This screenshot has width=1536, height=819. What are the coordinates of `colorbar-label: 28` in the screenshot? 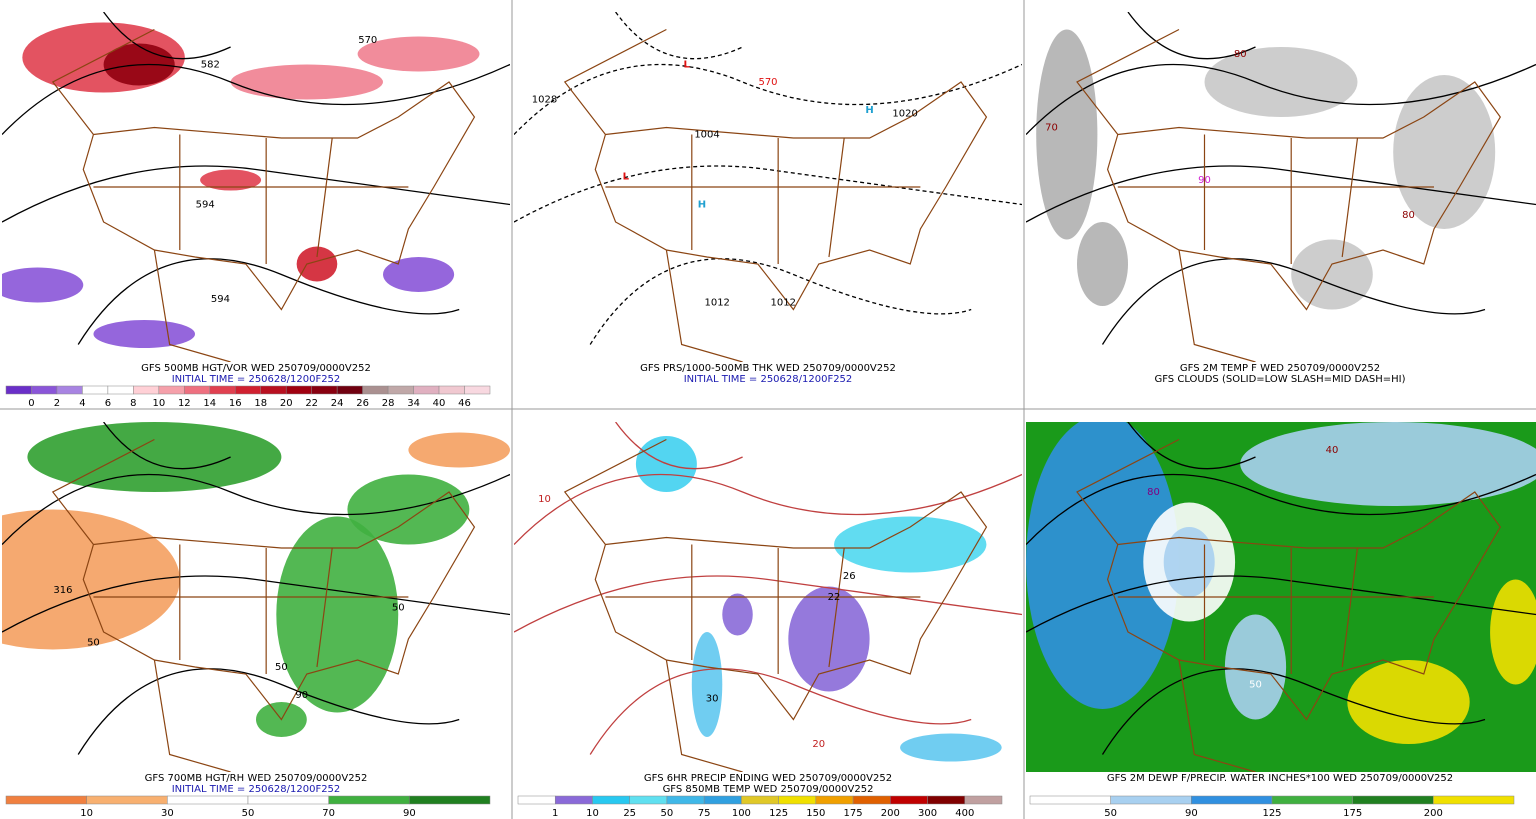 It's located at (388, 403).